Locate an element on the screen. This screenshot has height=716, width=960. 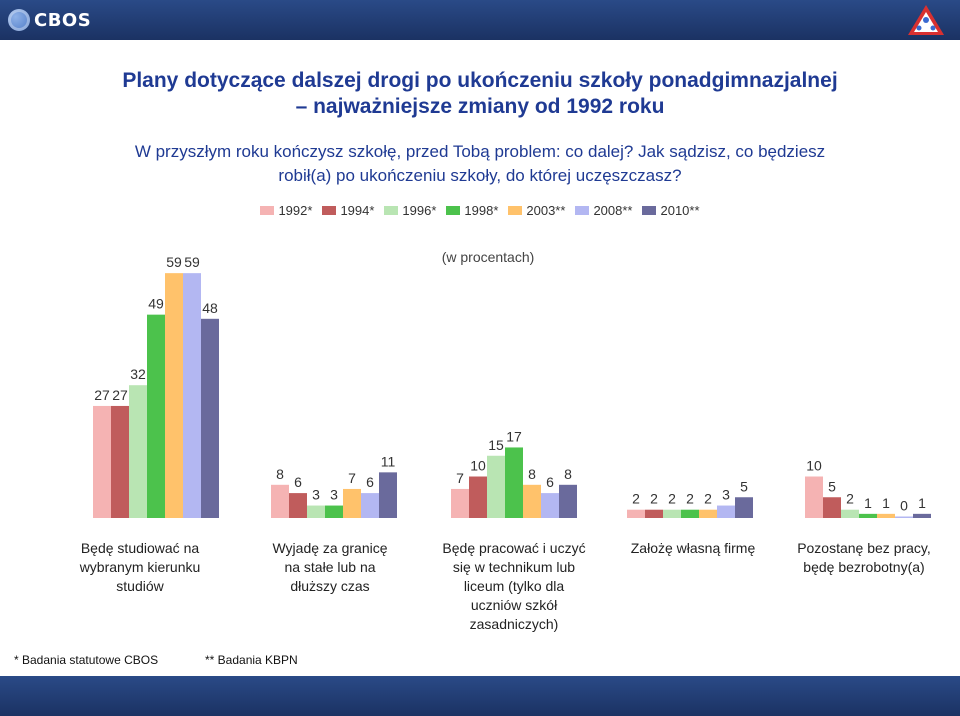
bar-c0-s2 is located at coordinates (138, 451).